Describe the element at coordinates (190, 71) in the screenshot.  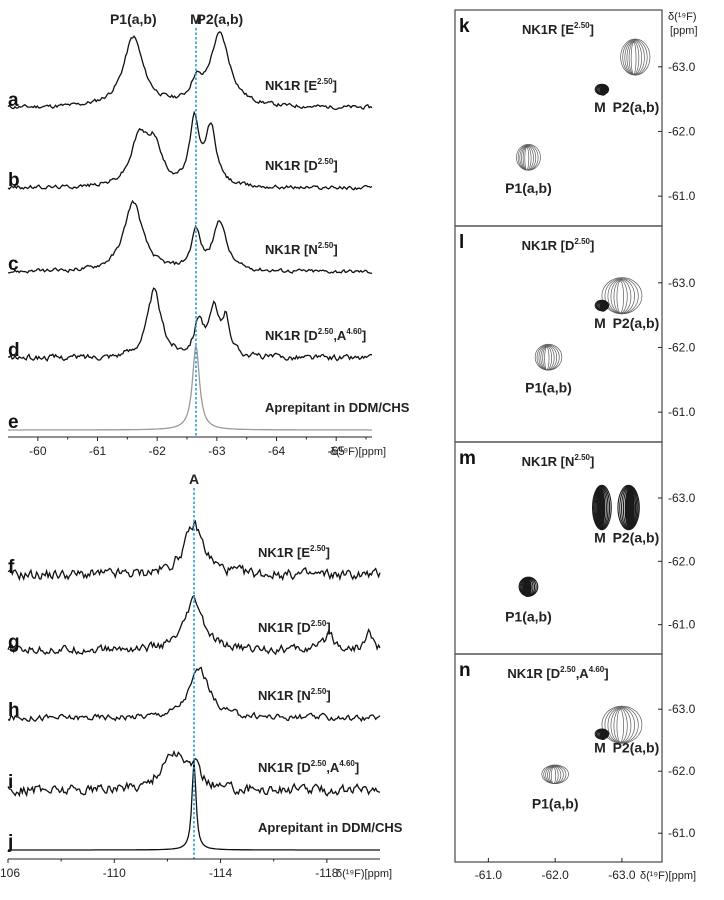
I see `spectrum-trace-a` at that location.